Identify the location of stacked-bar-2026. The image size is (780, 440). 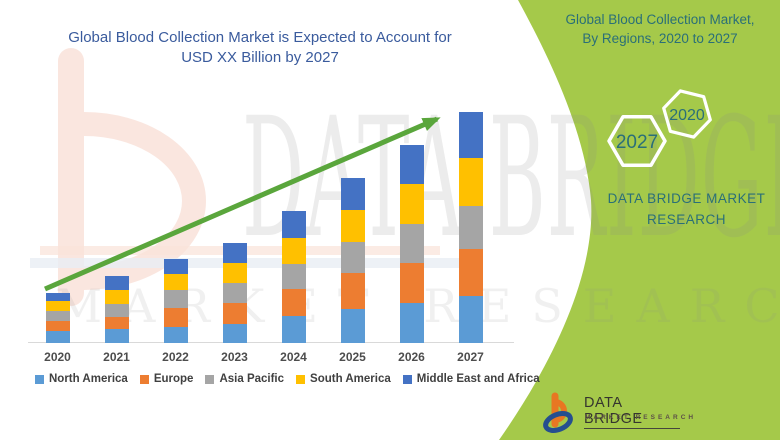
(411, 244).